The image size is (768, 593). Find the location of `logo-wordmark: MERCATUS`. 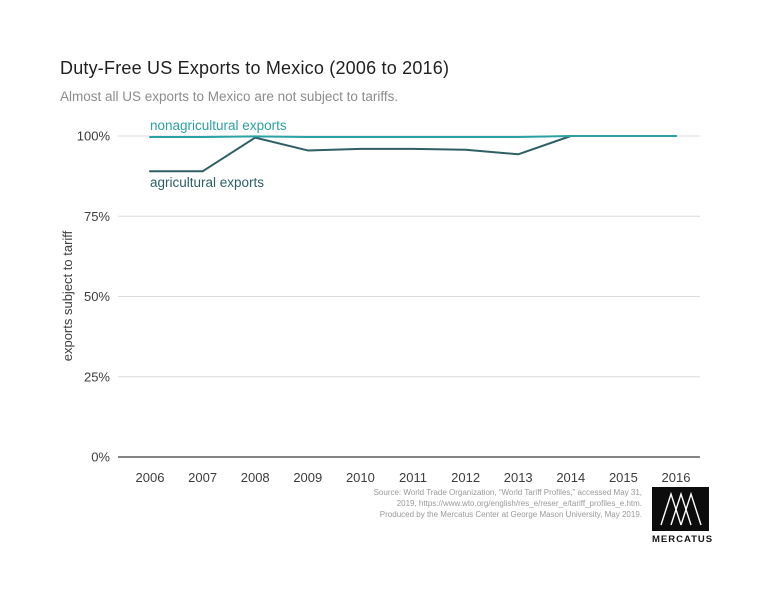

logo-wordmark: MERCATUS is located at coordinates (683, 539).